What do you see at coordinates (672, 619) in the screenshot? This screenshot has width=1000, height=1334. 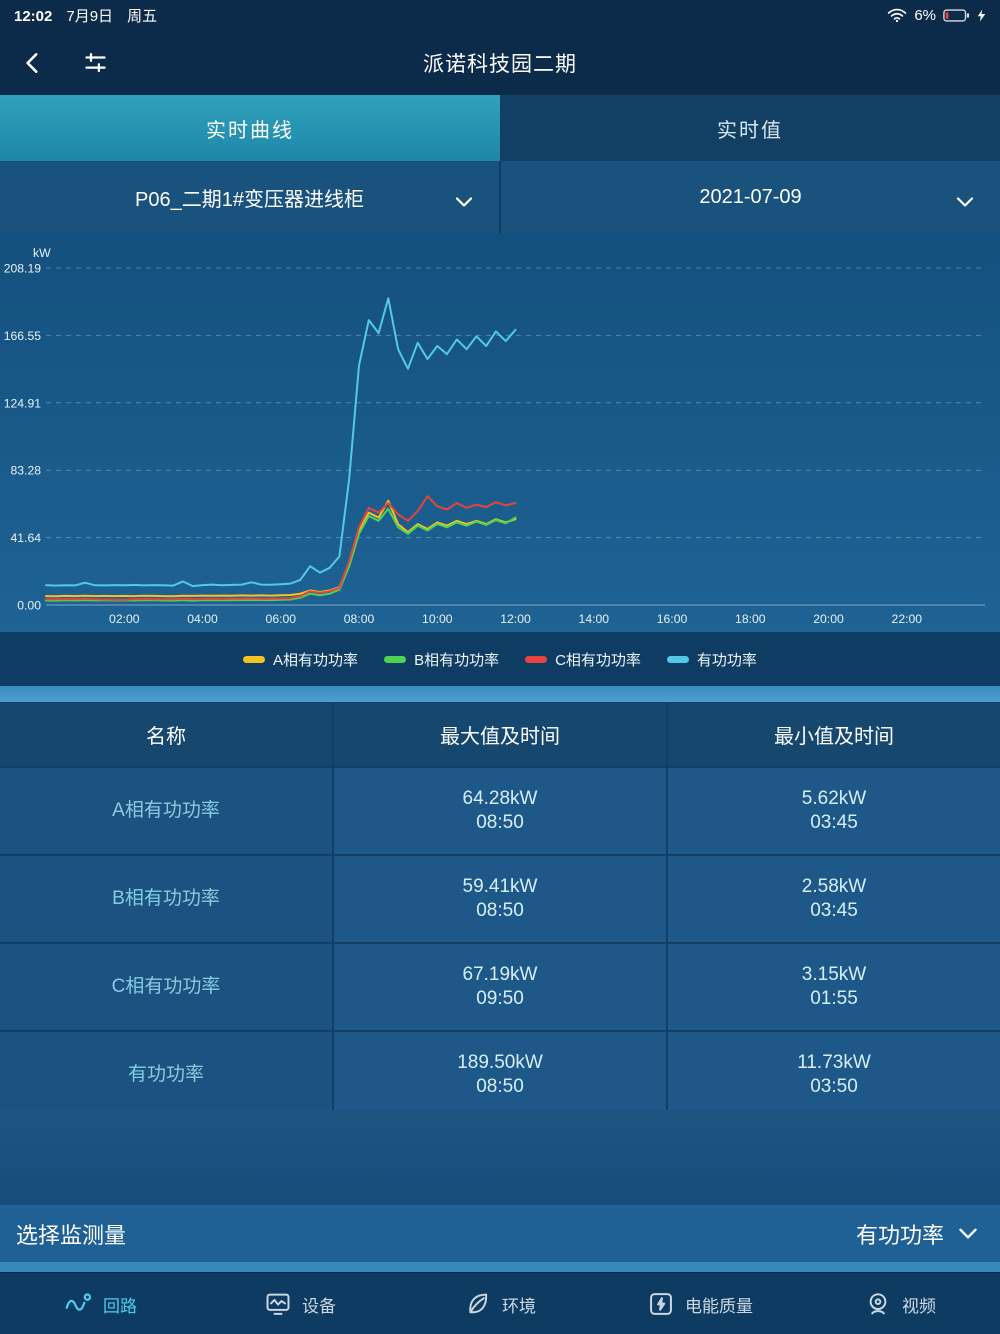 I see `svg-text: 16:00` at bounding box center [672, 619].